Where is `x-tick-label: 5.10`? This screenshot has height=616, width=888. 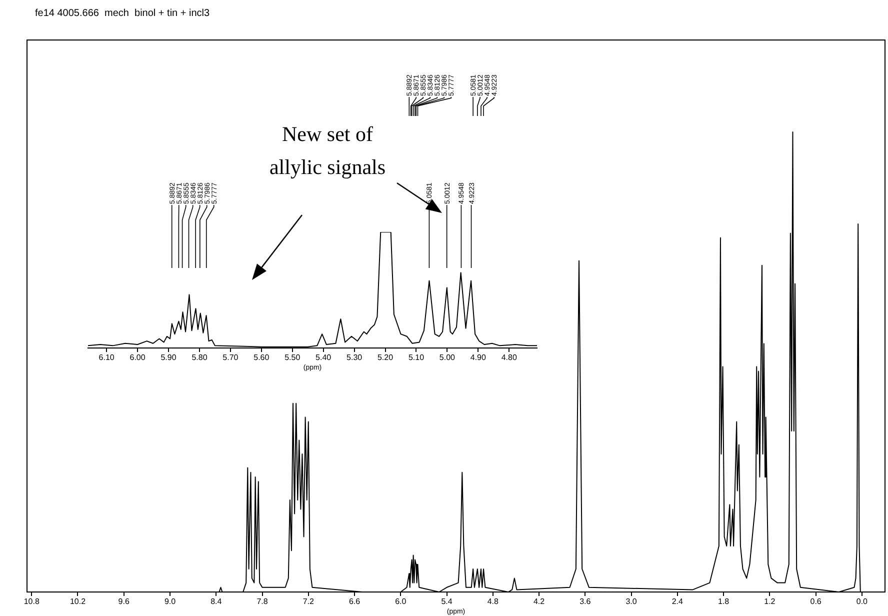
x-tick-label: 5.10 is located at coordinates (416, 357).